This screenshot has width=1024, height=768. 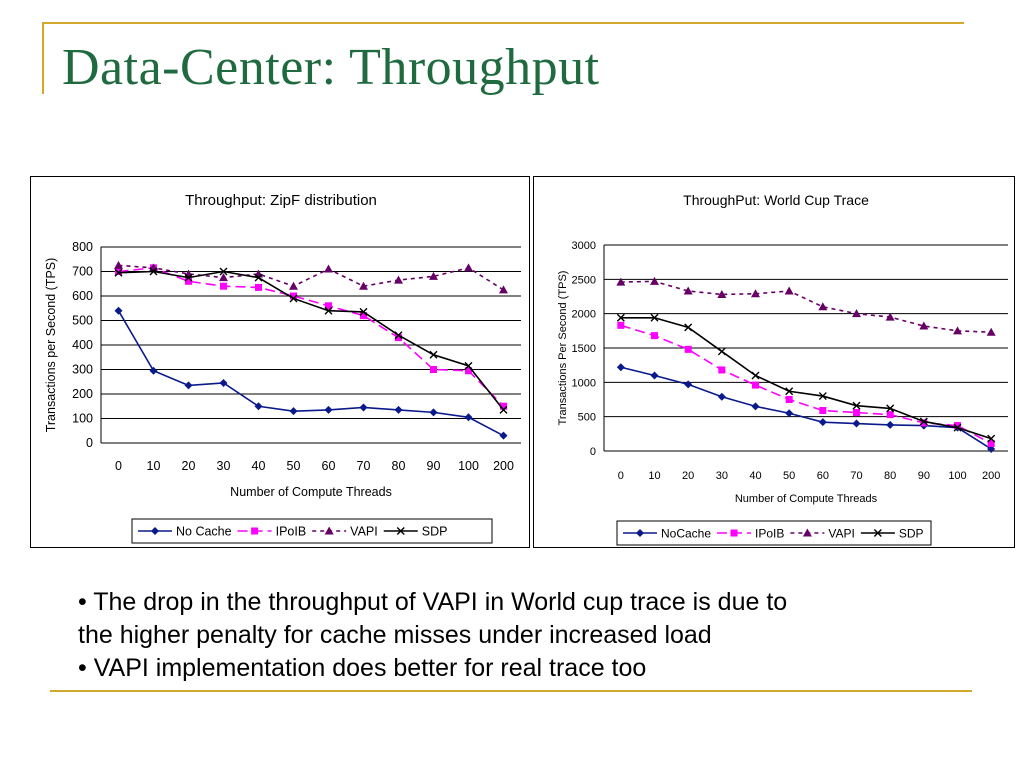 What do you see at coordinates (82, 394) in the screenshot?
I see `y-tick-label: 200` at bounding box center [82, 394].